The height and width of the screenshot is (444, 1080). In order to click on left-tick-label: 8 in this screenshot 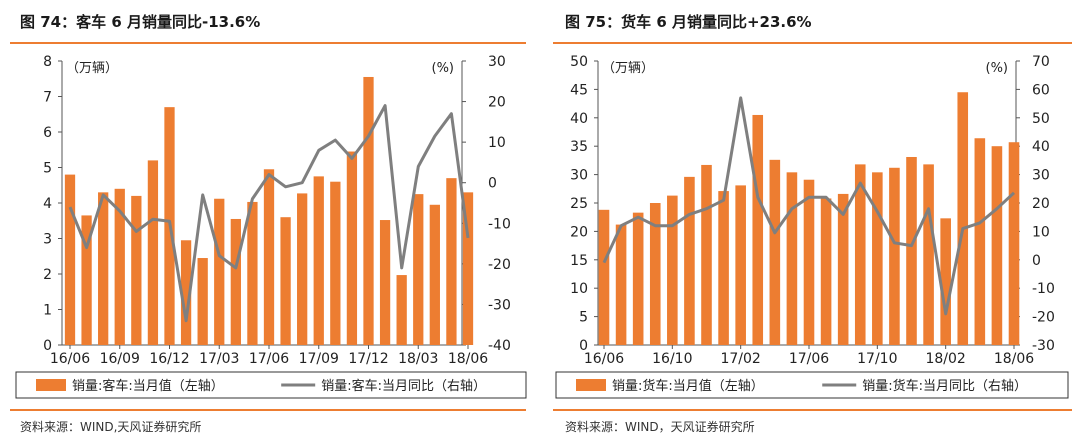, I will do `click(47, 62)`.